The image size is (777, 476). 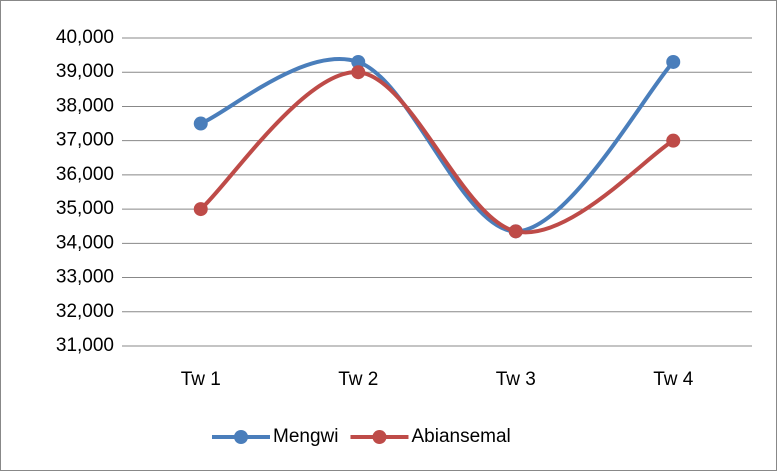 I want to click on y-tick-label: 36,000, so click(x=85, y=174).